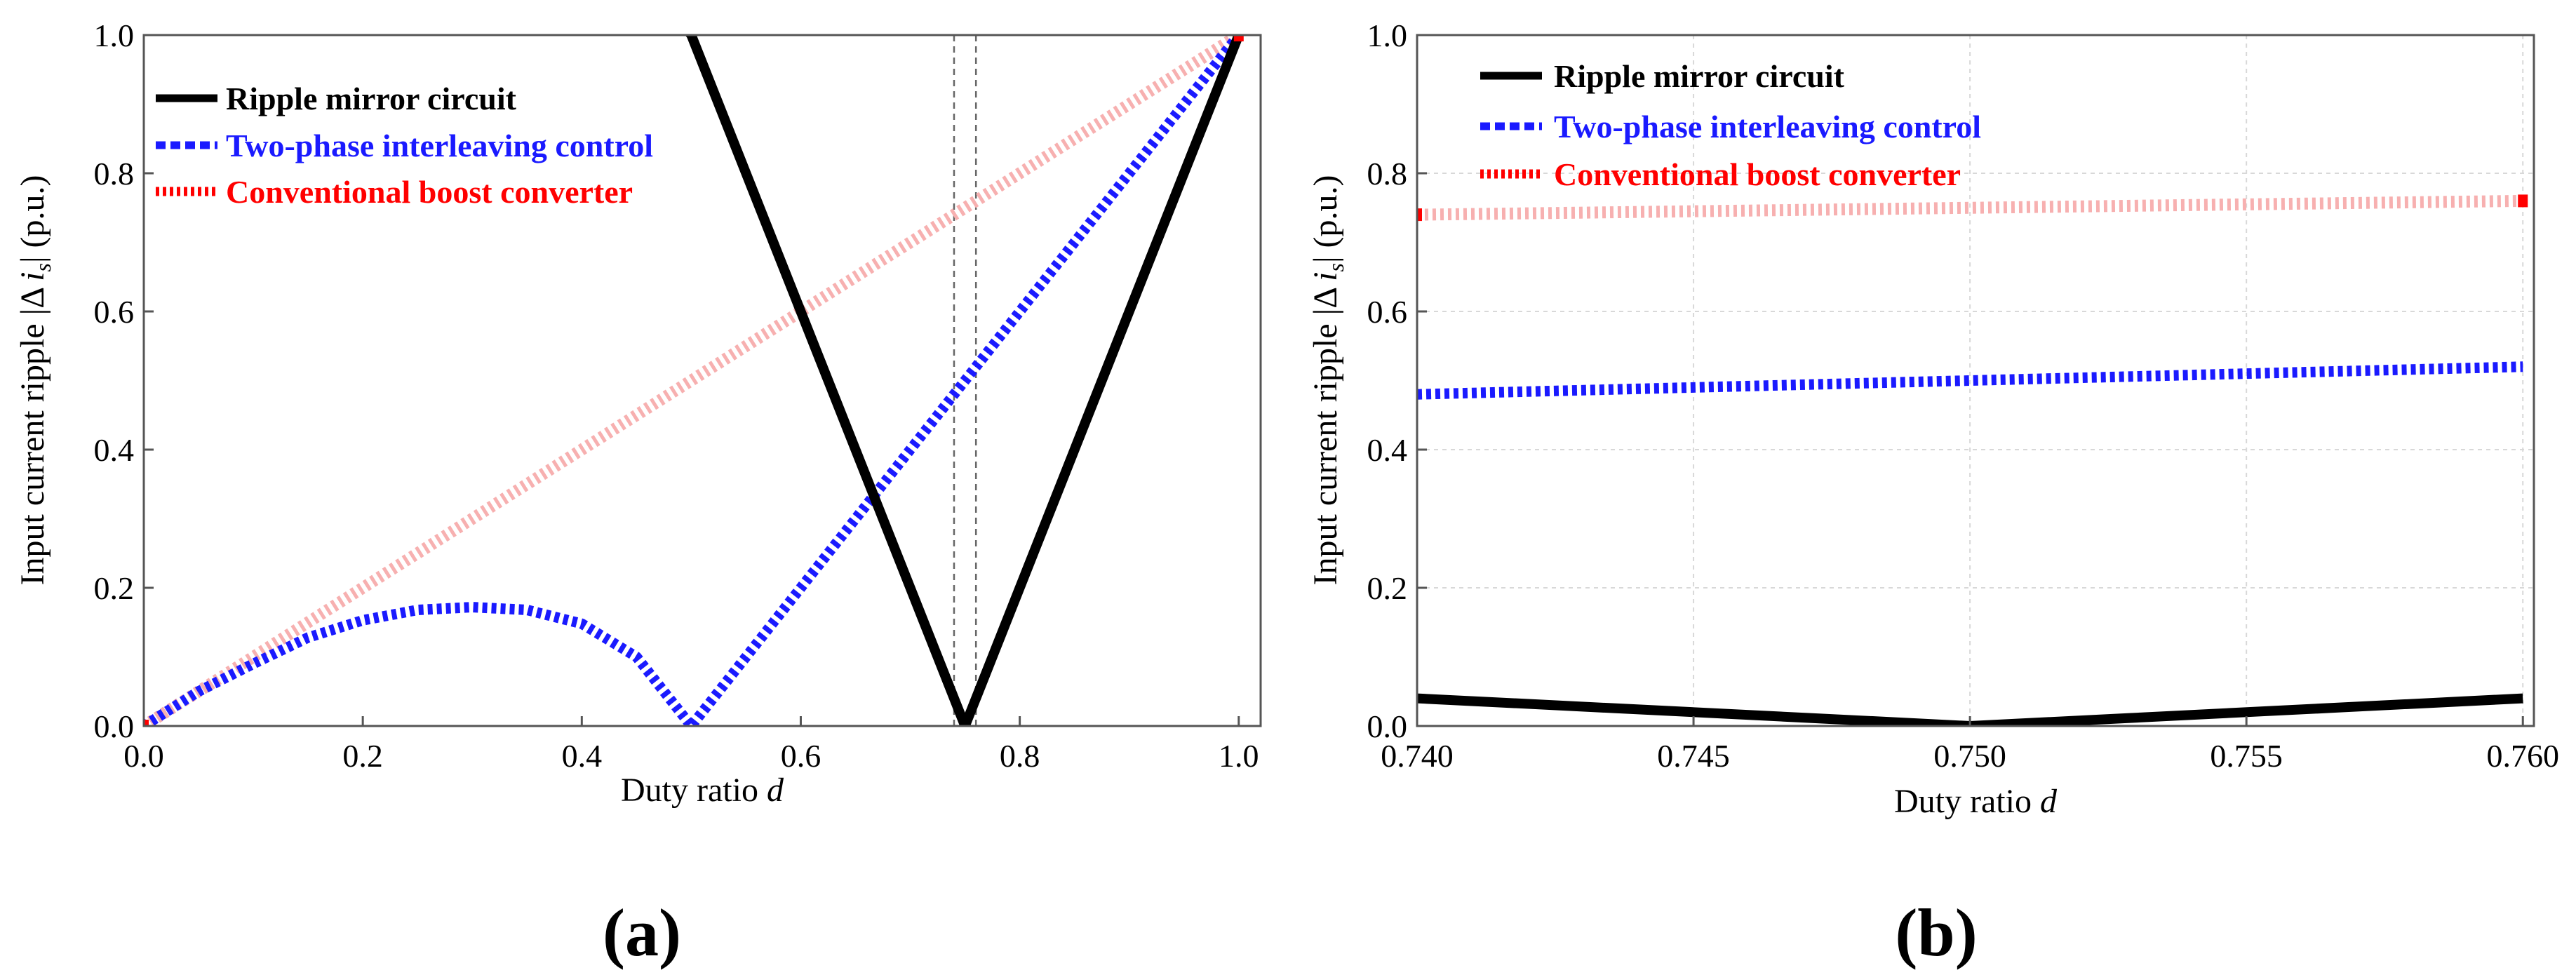 The height and width of the screenshot is (975, 2576). I want to click on y-tick-label-a-4: 0.8, so click(114, 173).